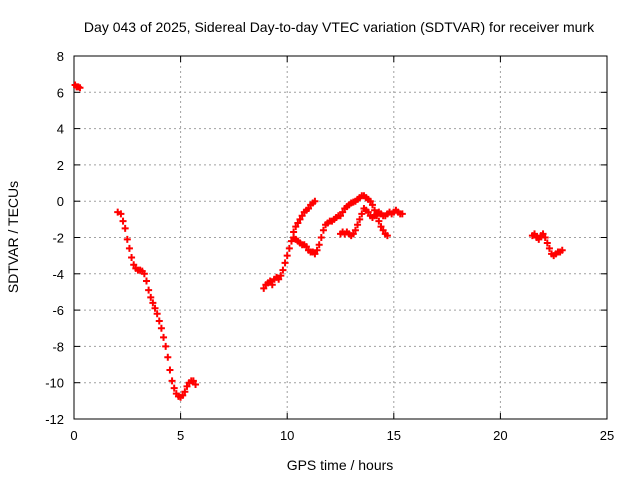  Describe the element at coordinates (58, 346) in the screenshot. I see `y-tick-label: -8` at that location.